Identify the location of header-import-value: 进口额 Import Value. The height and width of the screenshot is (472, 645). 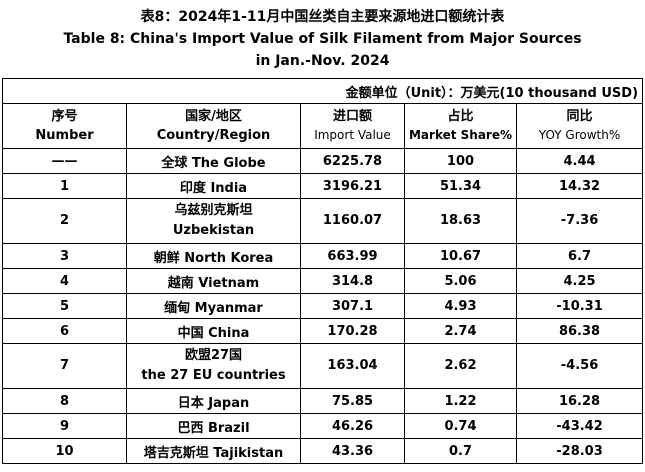
(352, 126).